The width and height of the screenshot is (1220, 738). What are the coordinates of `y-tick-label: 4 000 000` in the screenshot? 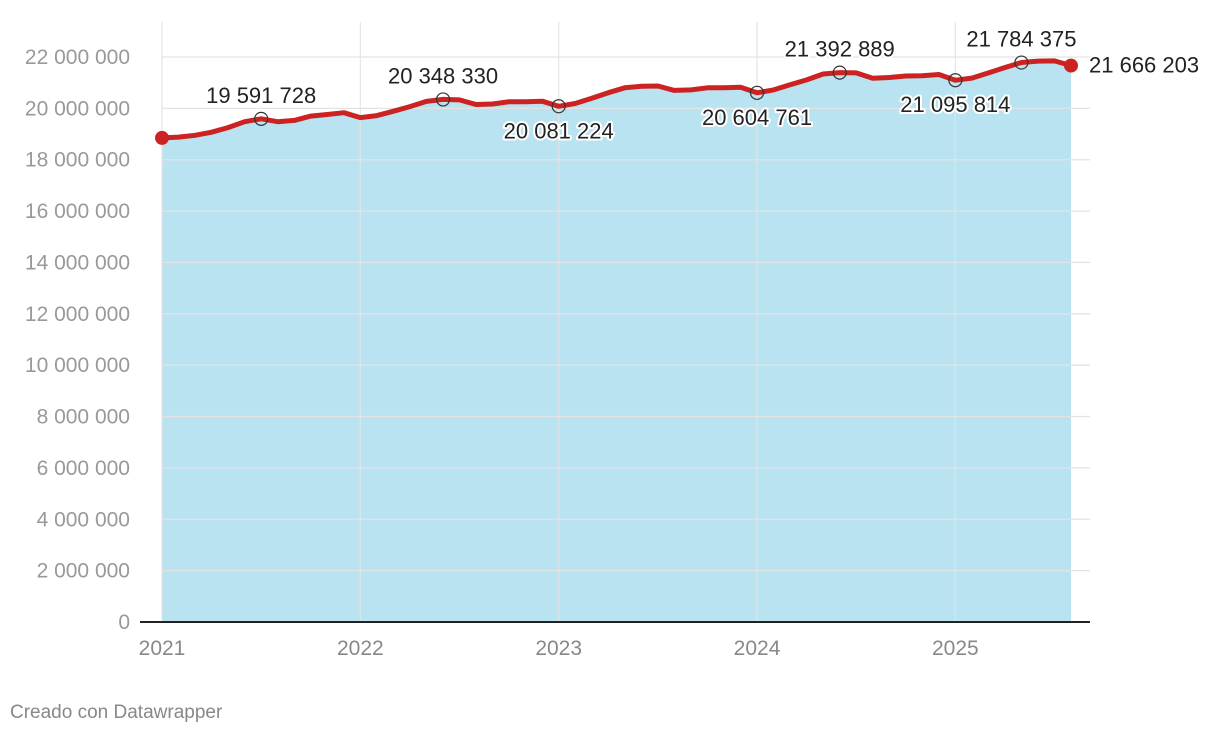 It's located at (83, 519).